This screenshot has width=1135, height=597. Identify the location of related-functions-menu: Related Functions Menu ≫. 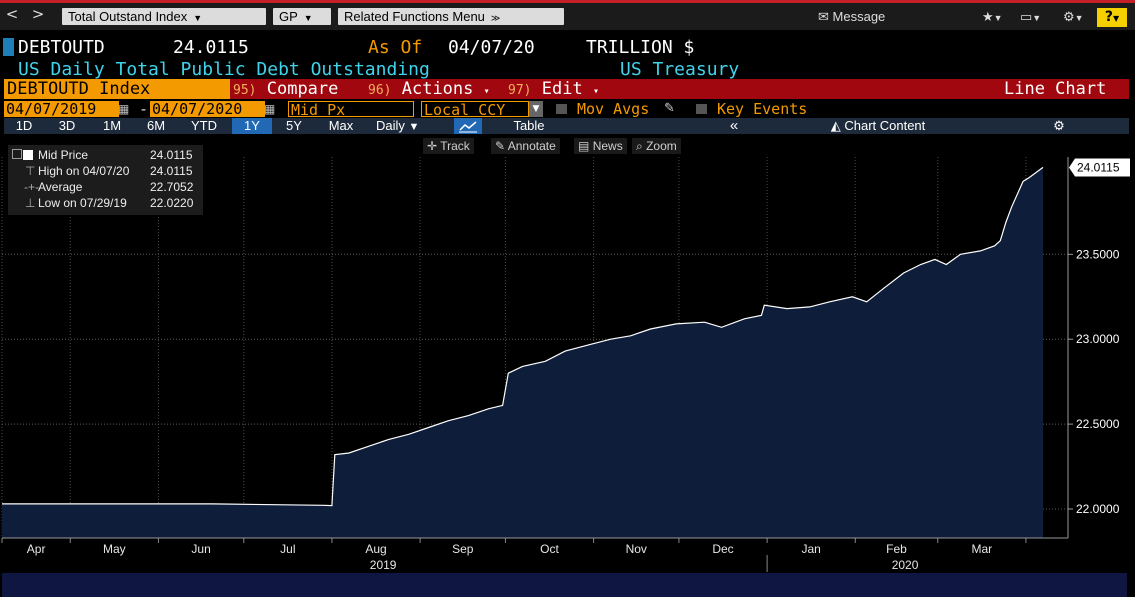
(451, 16).